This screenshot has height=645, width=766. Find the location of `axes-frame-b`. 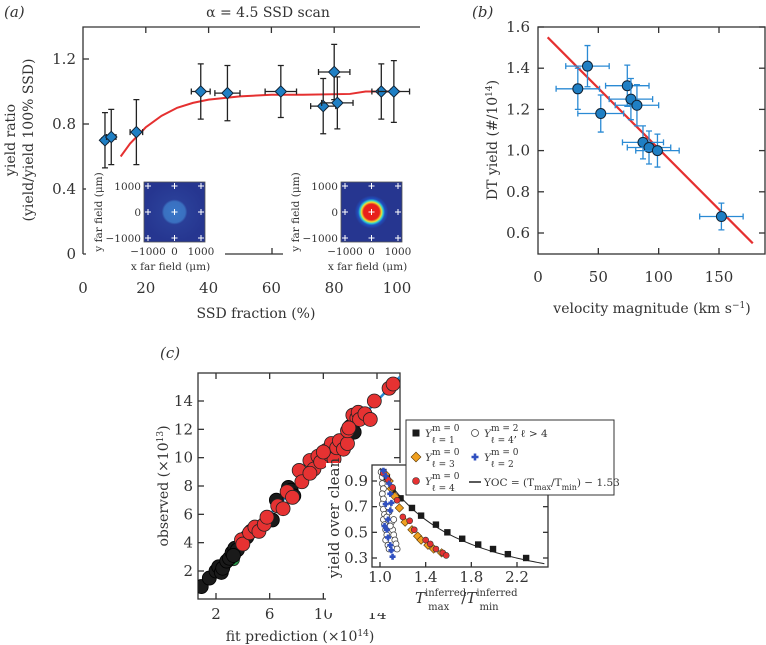

axes-frame-b is located at coordinates (651, 140).